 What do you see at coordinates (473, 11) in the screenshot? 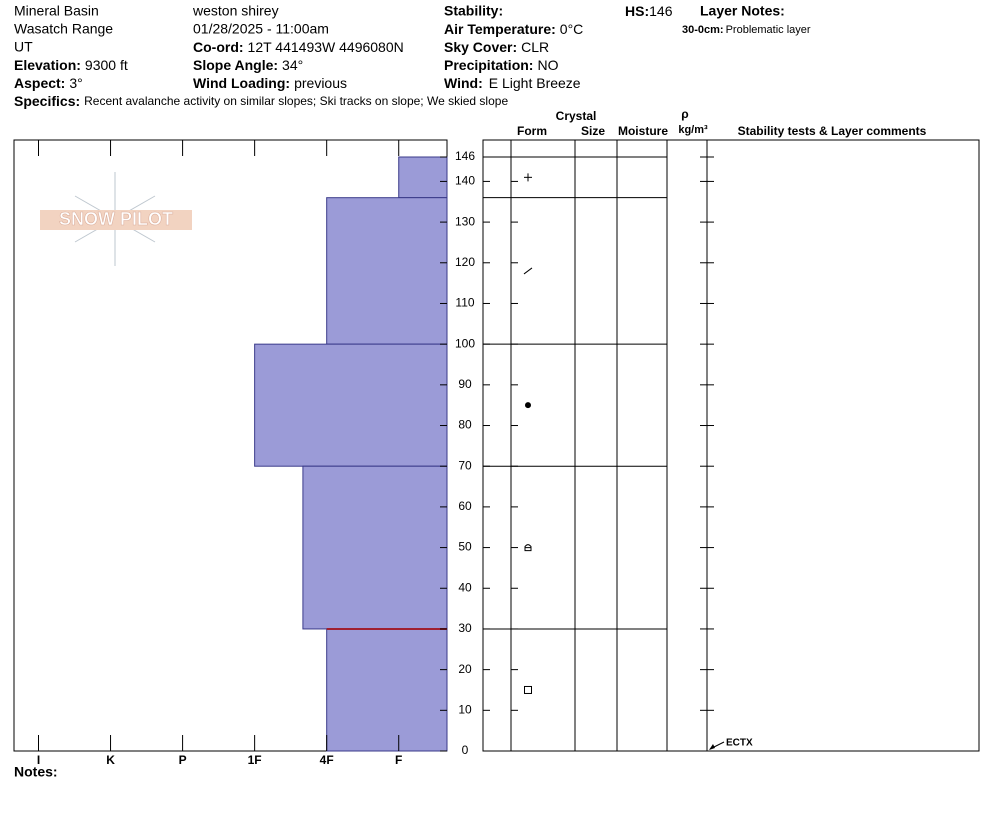
I see `stability: Stability:` at bounding box center [473, 11].